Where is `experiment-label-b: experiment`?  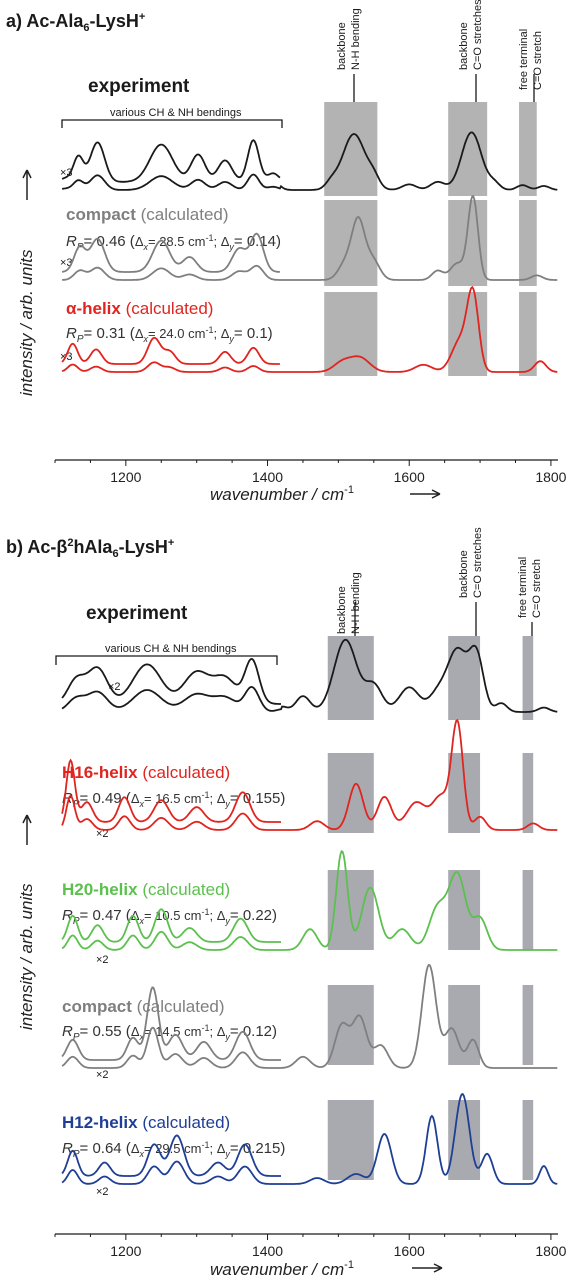
experiment-label-b: experiment is located at coordinates (137, 613).